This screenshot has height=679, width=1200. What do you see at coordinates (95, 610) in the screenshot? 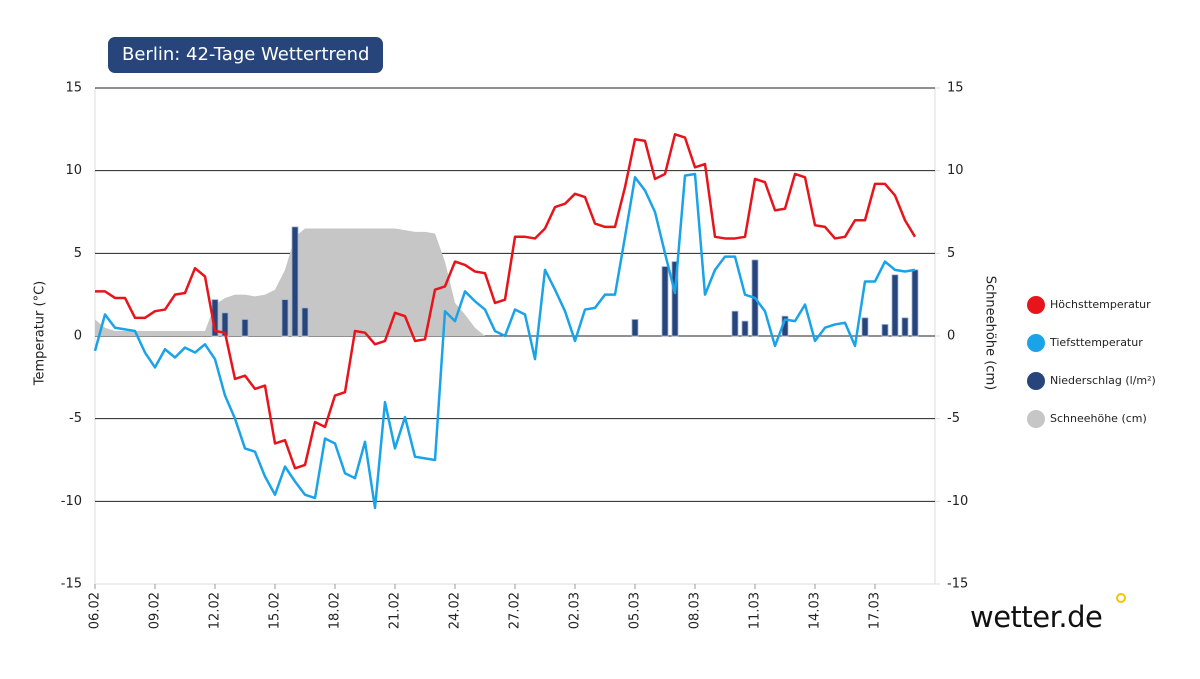
I see `x-tick-label: 06.02` at bounding box center [95, 610].